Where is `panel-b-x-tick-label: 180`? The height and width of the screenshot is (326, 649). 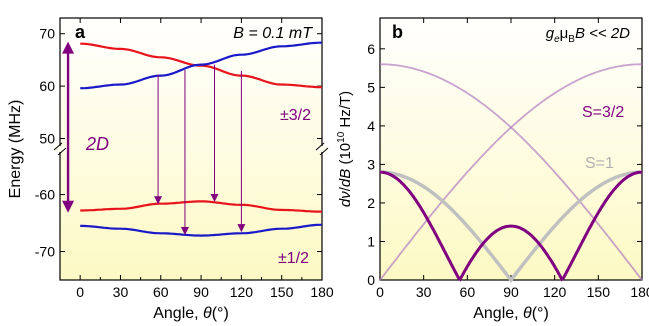 panel-b-x-tick-label: 180 is located at coordinates (639, 292).